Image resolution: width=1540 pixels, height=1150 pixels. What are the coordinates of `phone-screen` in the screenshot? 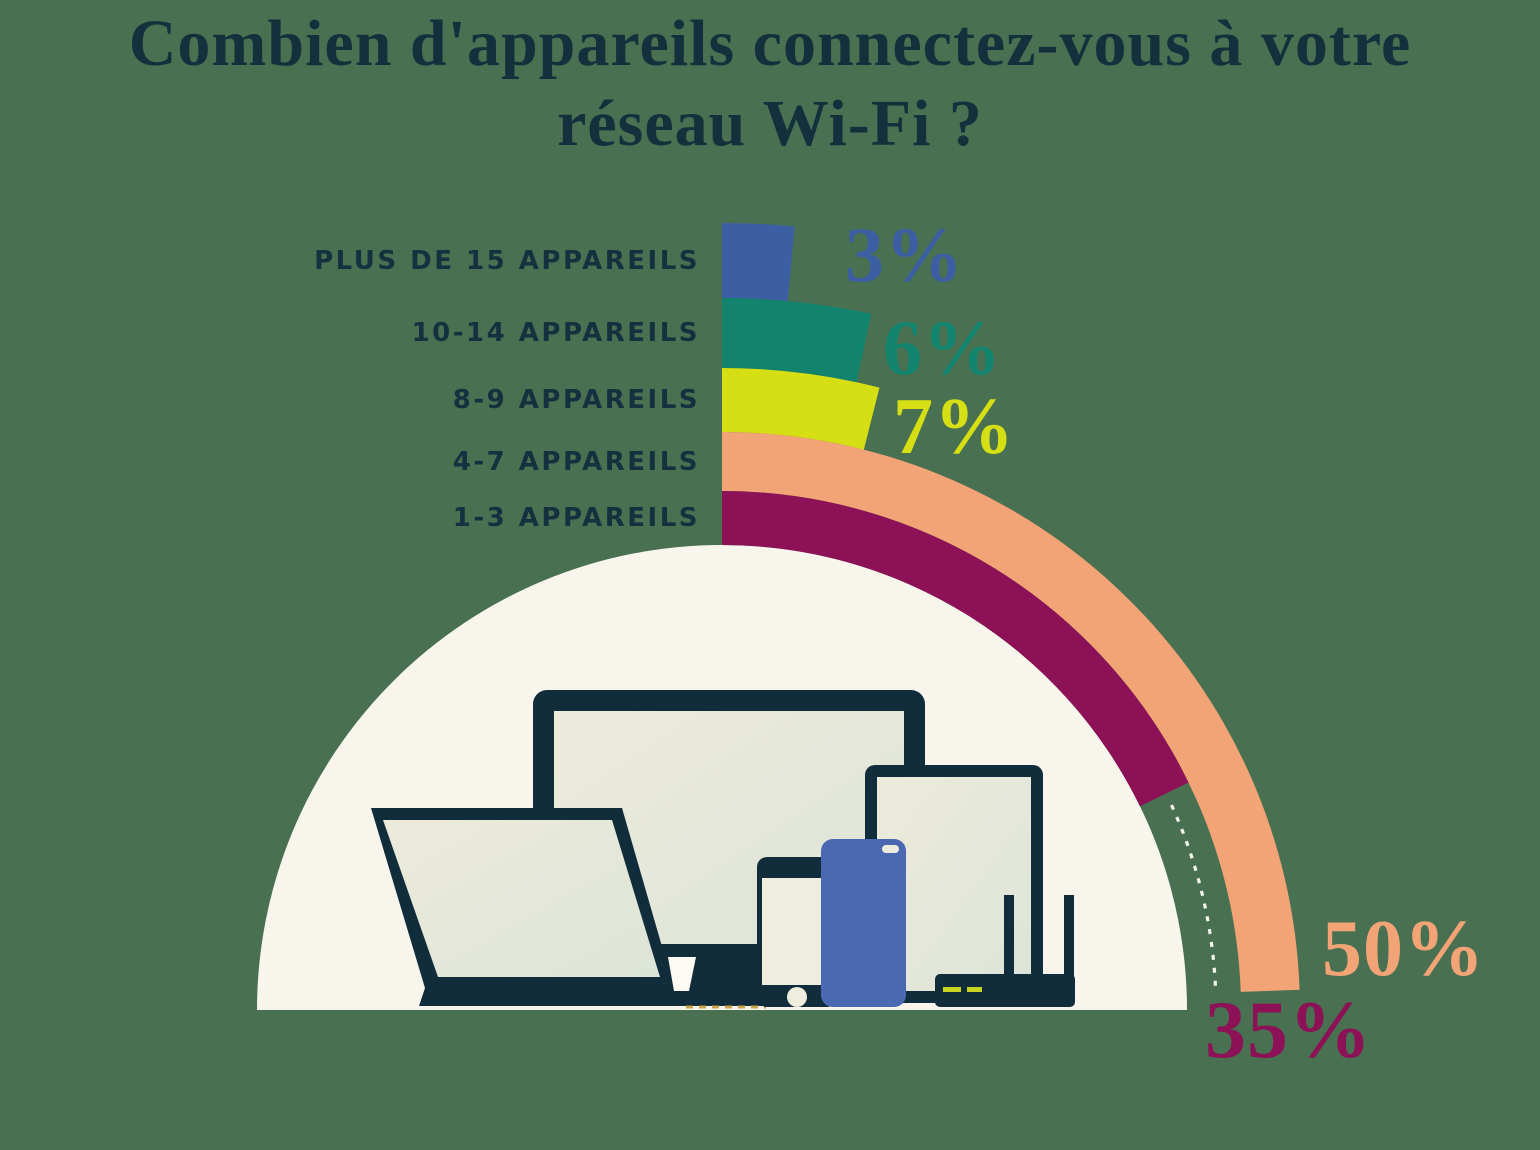 It's located at (797, 931).